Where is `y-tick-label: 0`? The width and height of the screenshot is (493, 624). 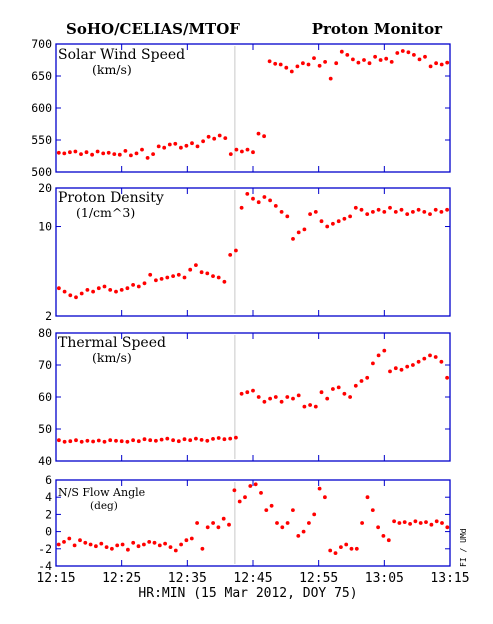
y-tick-label: 0 is located at coordinates (48, 532).